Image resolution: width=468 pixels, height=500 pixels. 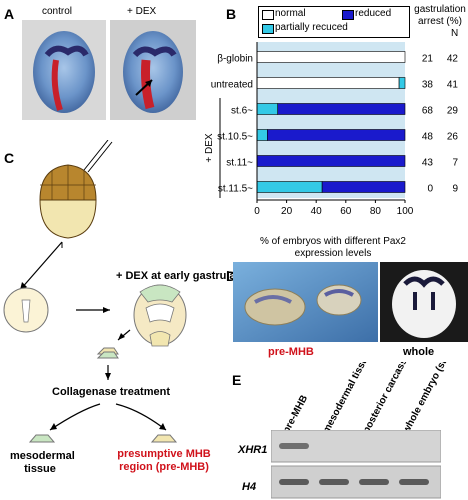 I want to click on x-tick-label: 80, so click(x=376, y=211).